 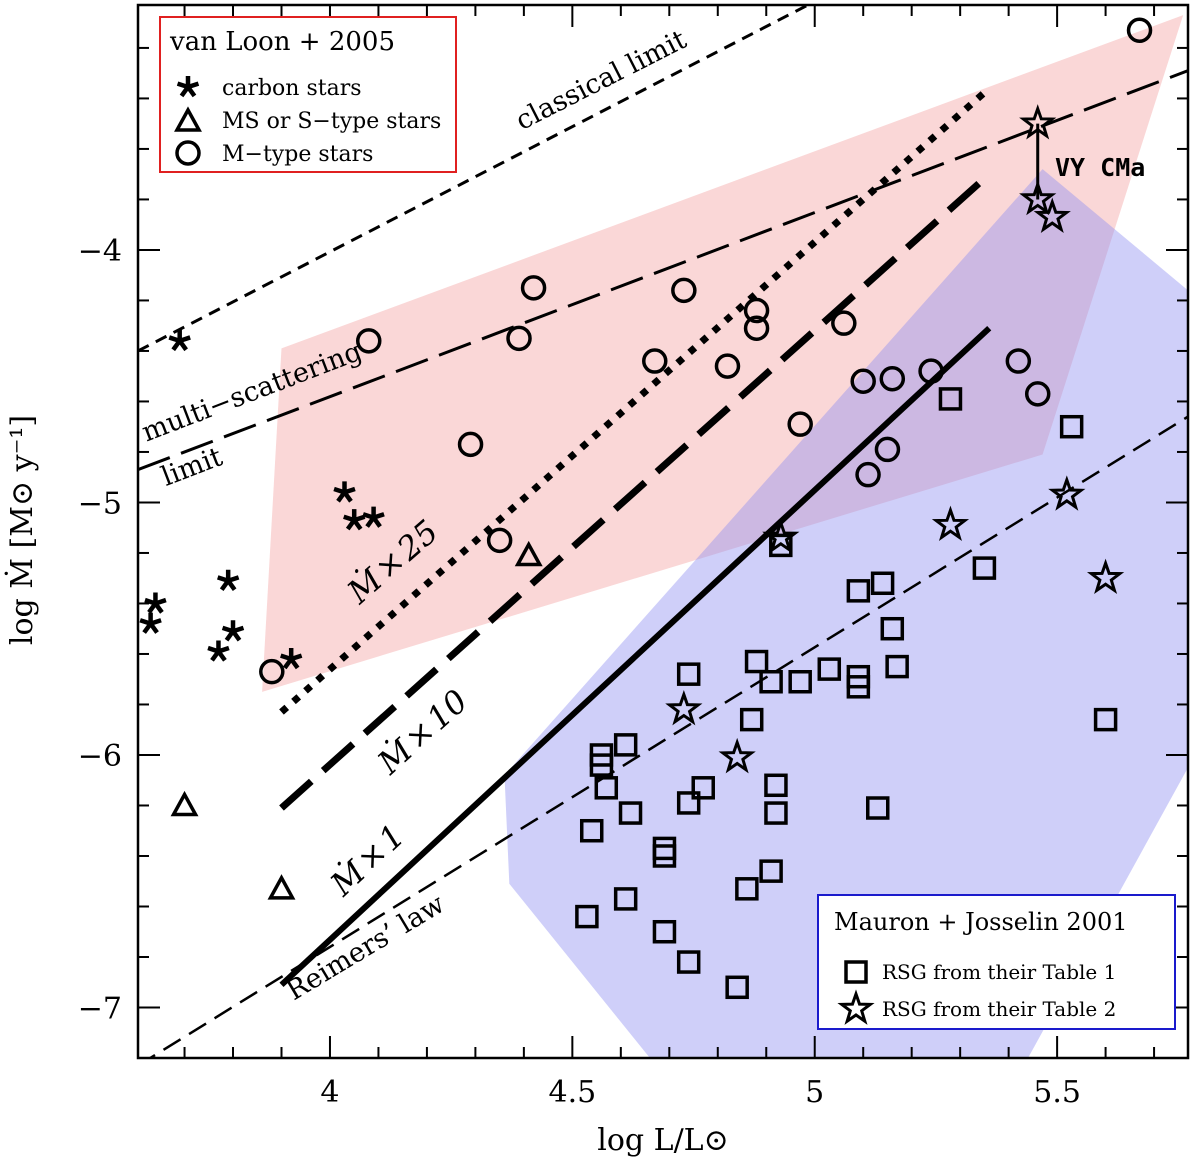 I want to click on annotation-mdot-10: Ṁ × 10, so click(x=422, y=732).